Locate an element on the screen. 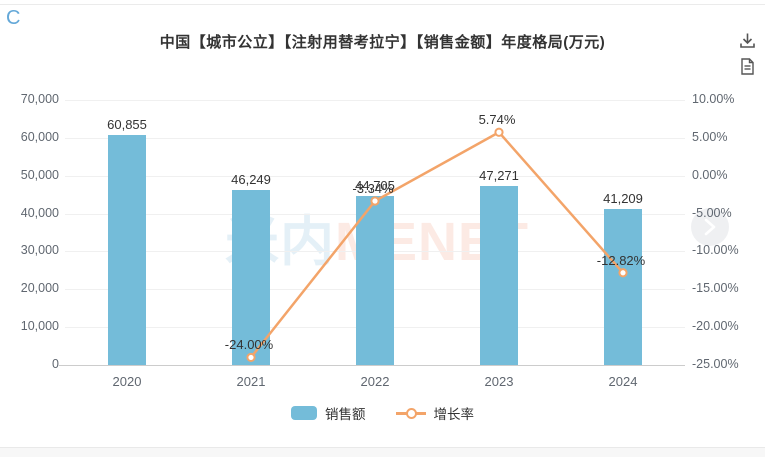 The image size is (765, 457). x-axis-tick-label: 2020 is located at coordinates (127, 381).